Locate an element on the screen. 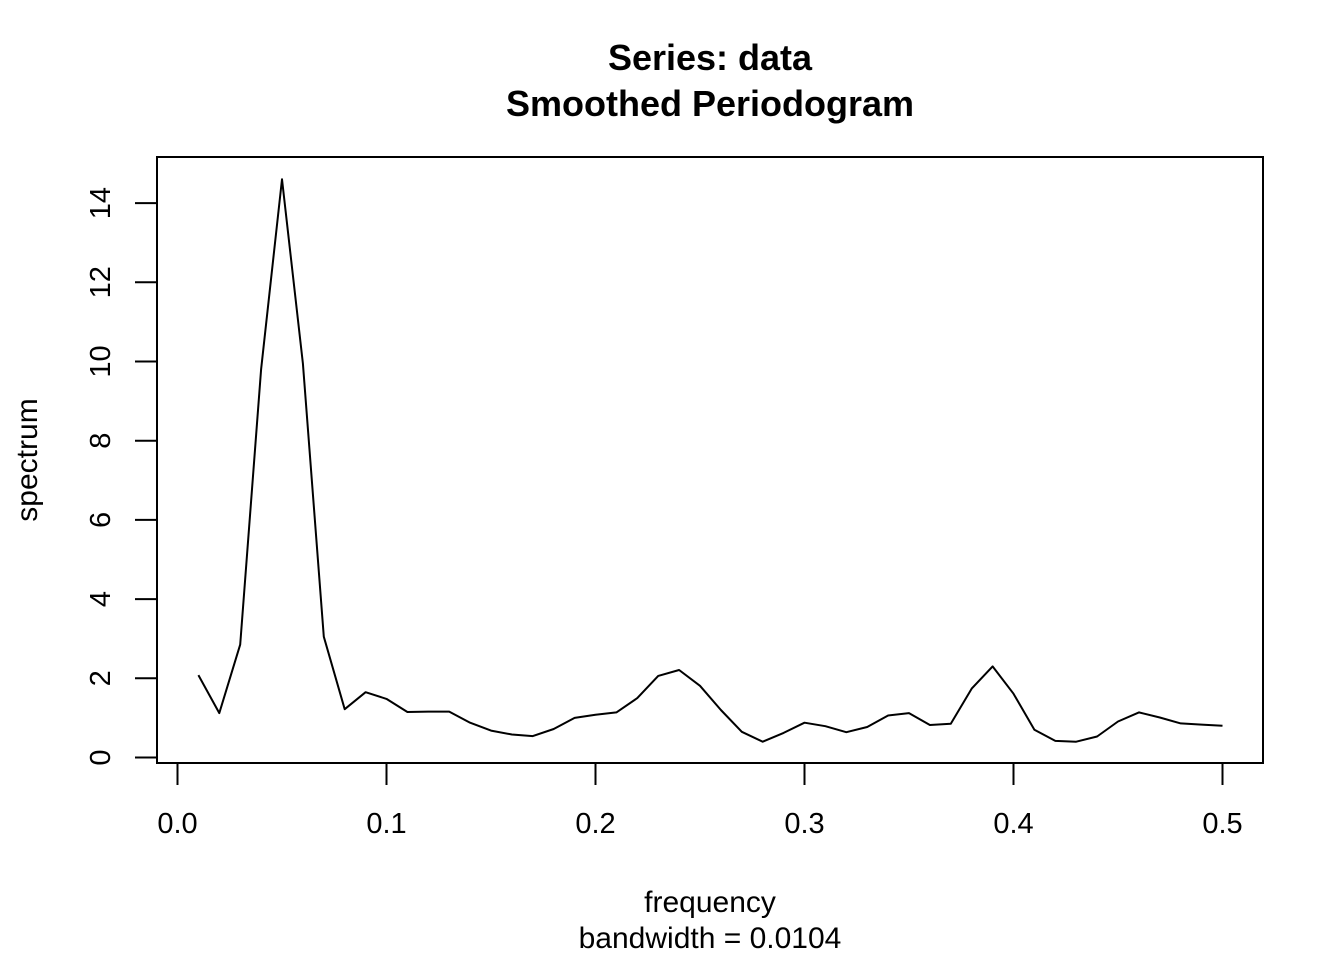 The image size is (1344, 960). x-tick-label: 0.5 is located at coordinates (1222, 824).